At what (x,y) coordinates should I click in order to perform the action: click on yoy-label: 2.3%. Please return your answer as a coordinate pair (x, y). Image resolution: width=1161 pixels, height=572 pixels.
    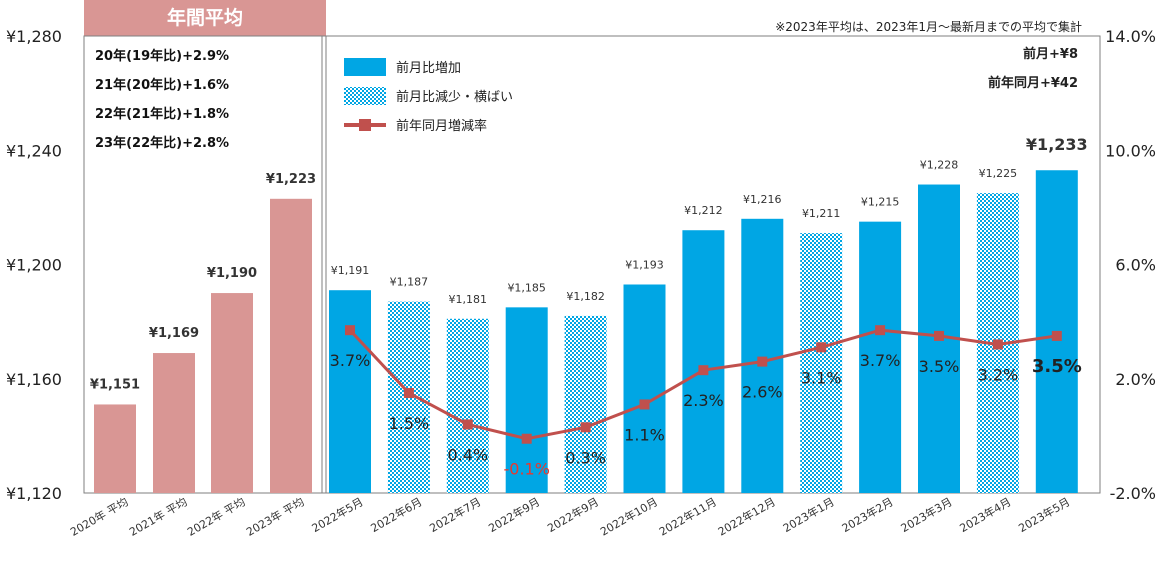
    Looking at the image, I should click on (703, 400).